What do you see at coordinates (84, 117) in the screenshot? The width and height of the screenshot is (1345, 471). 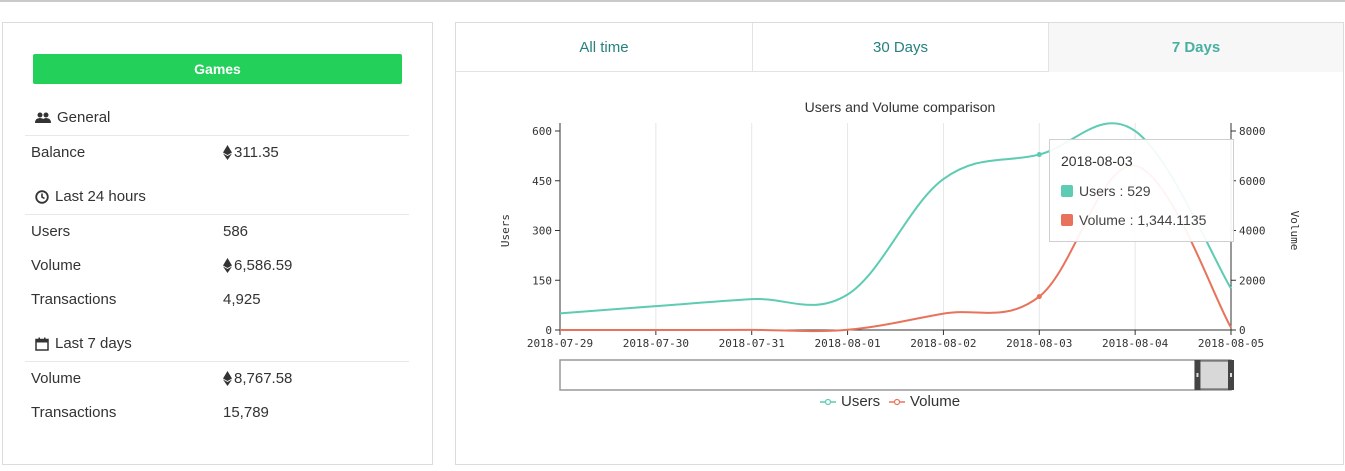 I see `general-heading: General` at bounding box center [84, 117].